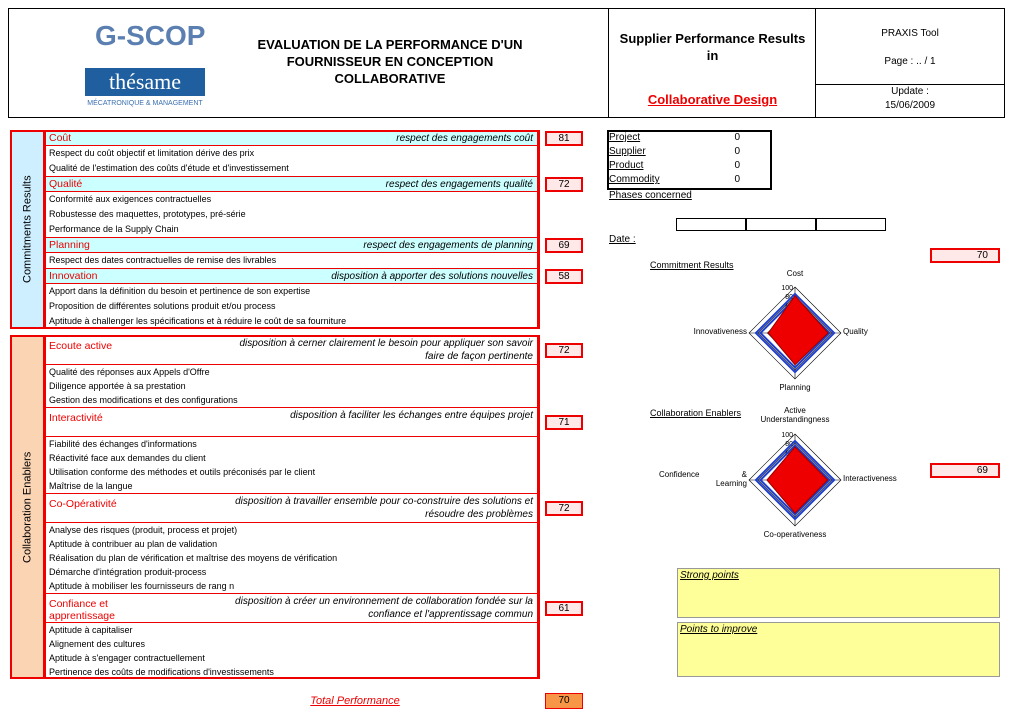  Describe the element at coordinates (838, 649) in the screenshot. I see `notes-box: Points to improve` at that location.